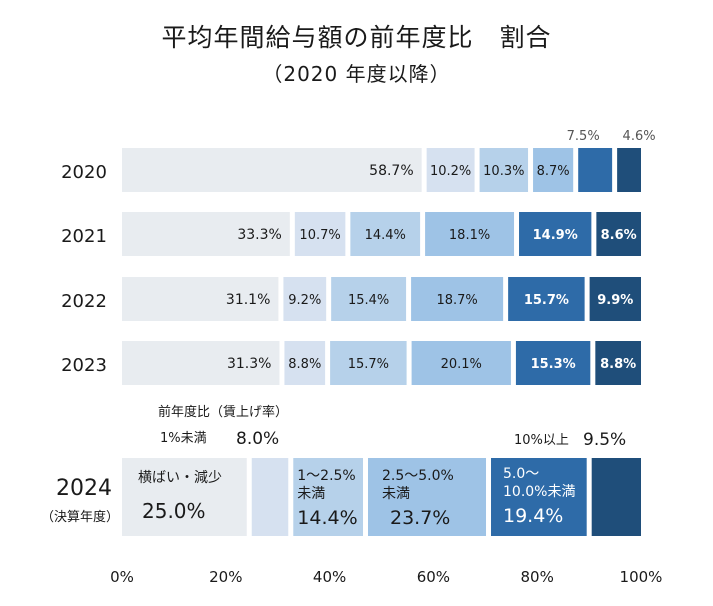 Image resolution: width=713 pixels, height=606 pixels. I want to click on value-label: 9.9%, so click(615, 300).